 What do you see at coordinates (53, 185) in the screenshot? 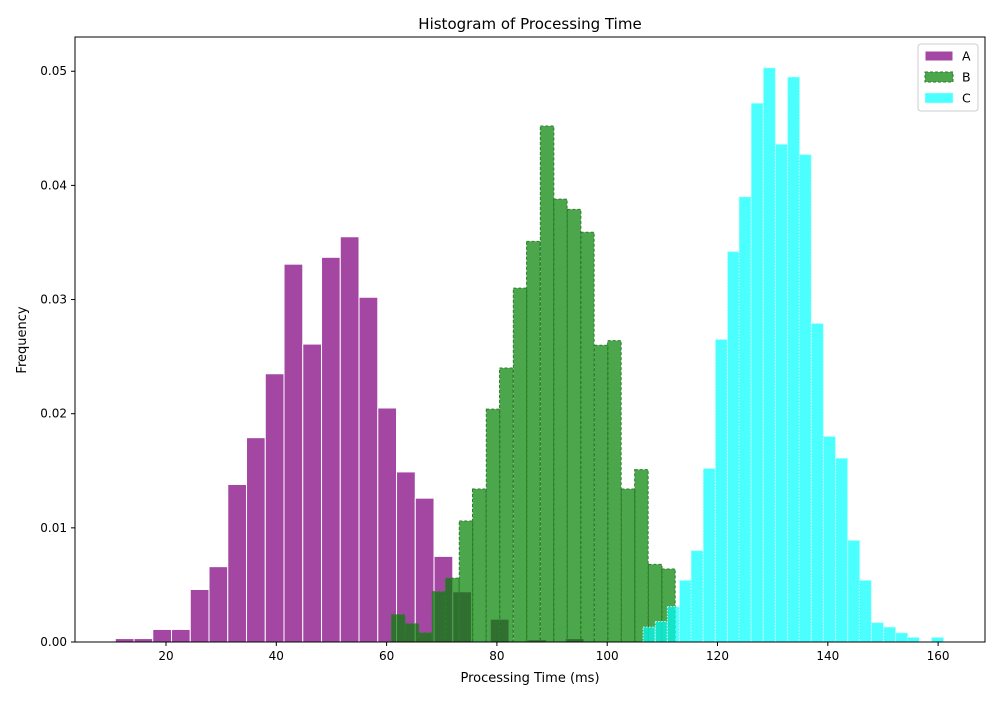
I see `y-tick-label: 0.04` at bounding box center [53, 185].